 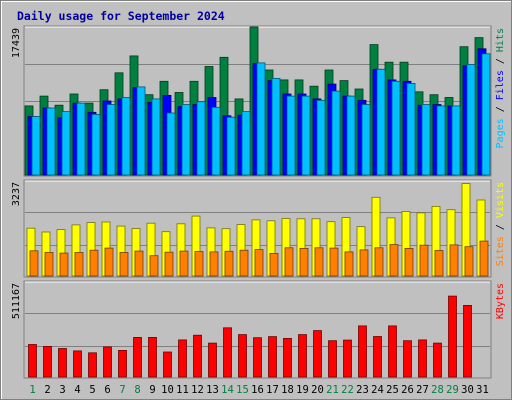 What do you see at coordinates (377, 390) in the screenshot?
I see `day-label: 24` at bounding box center [377, 390].